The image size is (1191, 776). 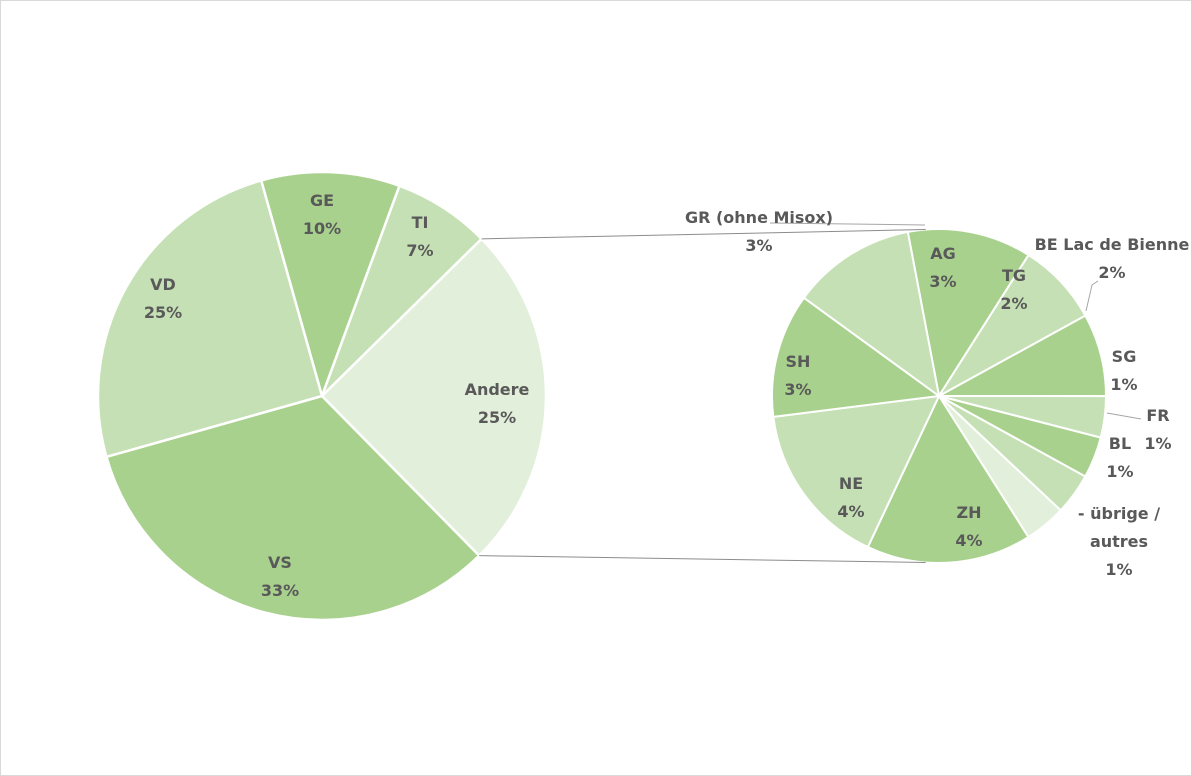 What do you see at coordinates (280, 576) in the screenshot?
I see `primary-label-vs: VS 33%` at bounding box center [280, 576].